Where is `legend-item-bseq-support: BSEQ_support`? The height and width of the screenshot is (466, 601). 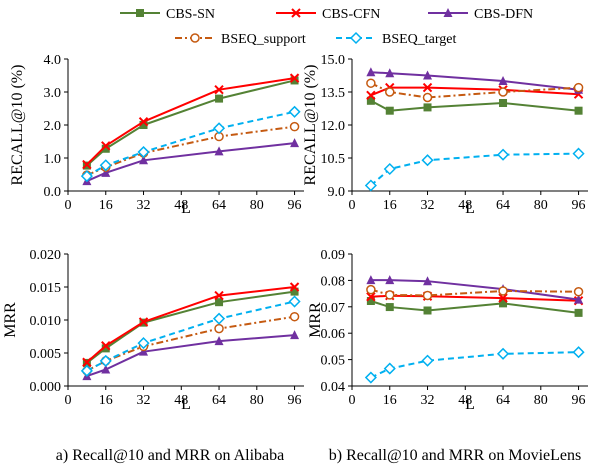 legend-item-bseq-support: BSEQ_support is located at coordinates (240, 39).